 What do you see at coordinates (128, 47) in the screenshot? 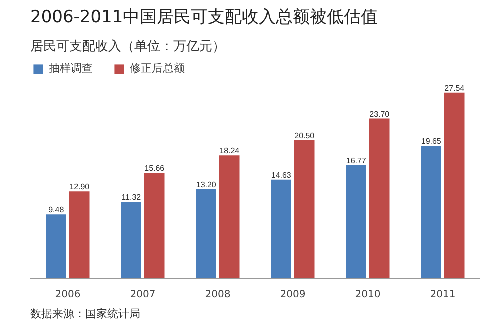
I see `chart-subtitle: 居民可支配收入（单位：万亿元）` at bounding box center [128, 47].